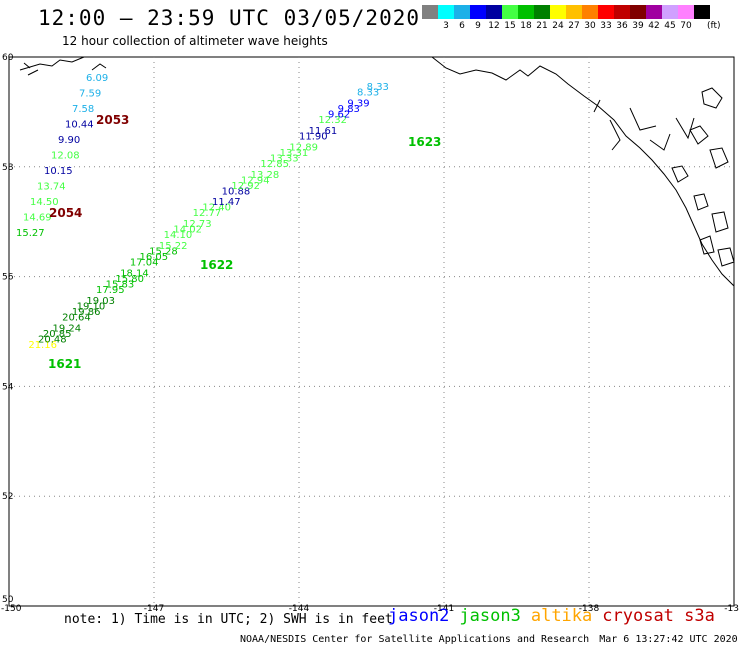 The width and height of the screenshot is (740, 650). Describe the element at coordinates (638, 26) in the screenshot. I see `legend-swatch-label: 39` at that location.